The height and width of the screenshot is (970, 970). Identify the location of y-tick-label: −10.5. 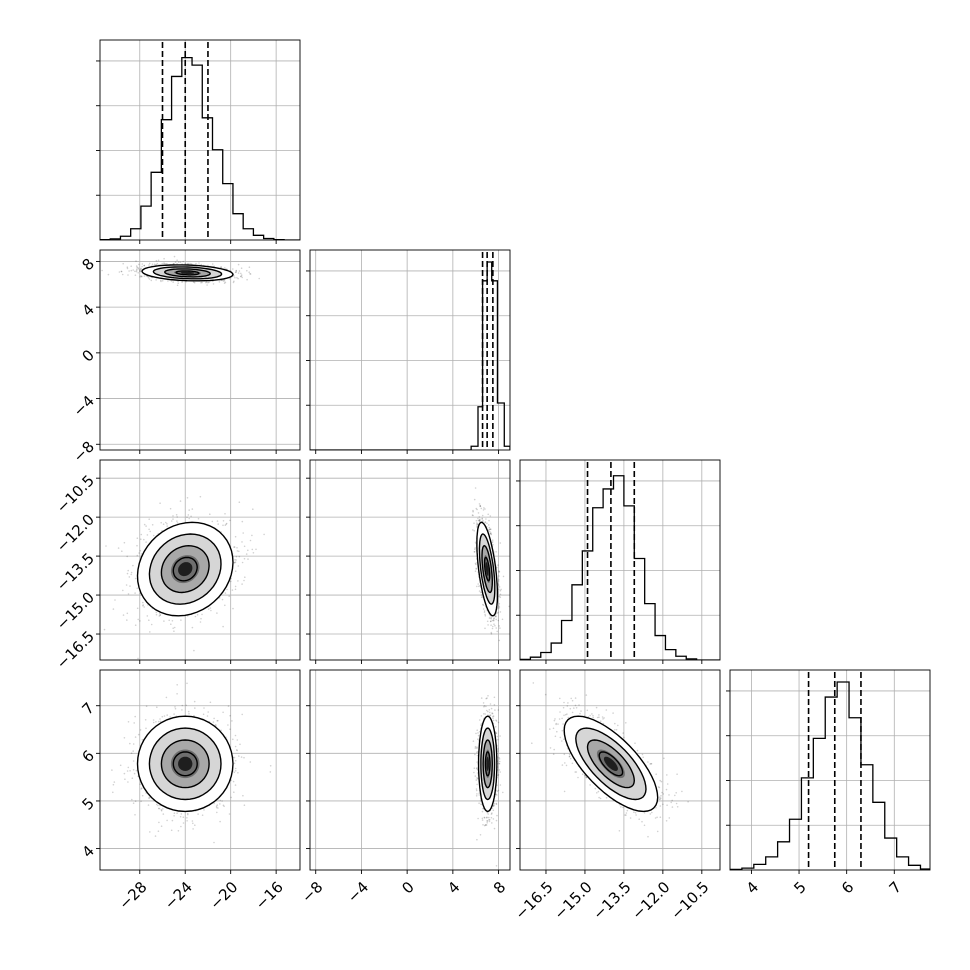
(75, 493).